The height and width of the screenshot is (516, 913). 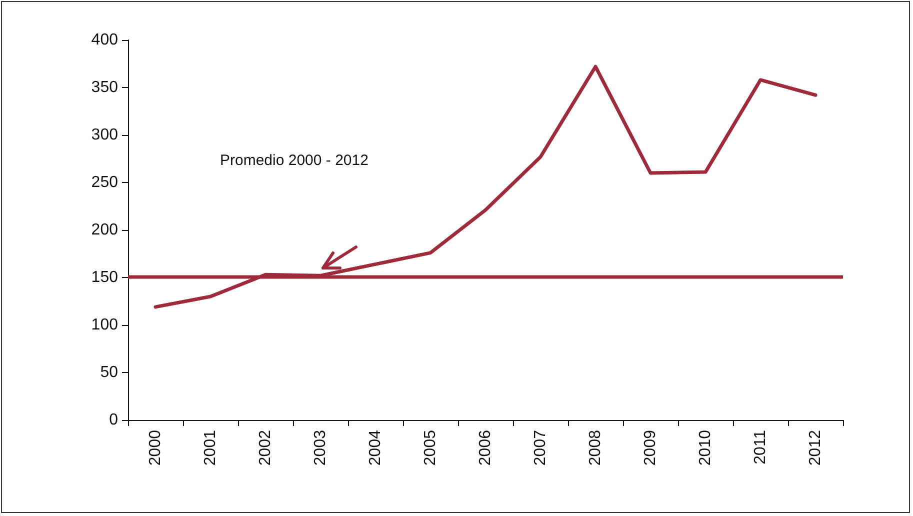 What do you see at coordinates (595, 448) in the screenshot?
I see `x-tick-label: 2008` at bounding box center [595, 448].